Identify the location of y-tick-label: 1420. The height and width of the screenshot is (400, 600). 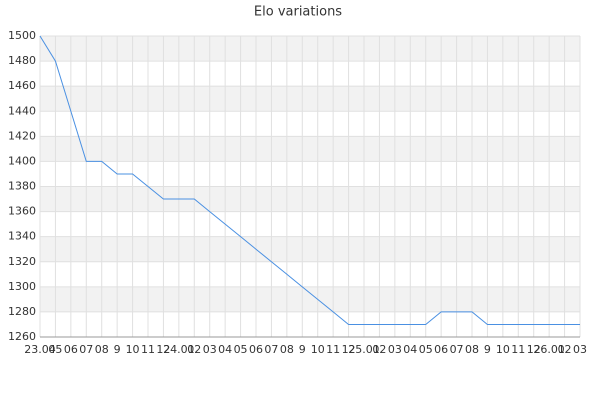
(22, 135).